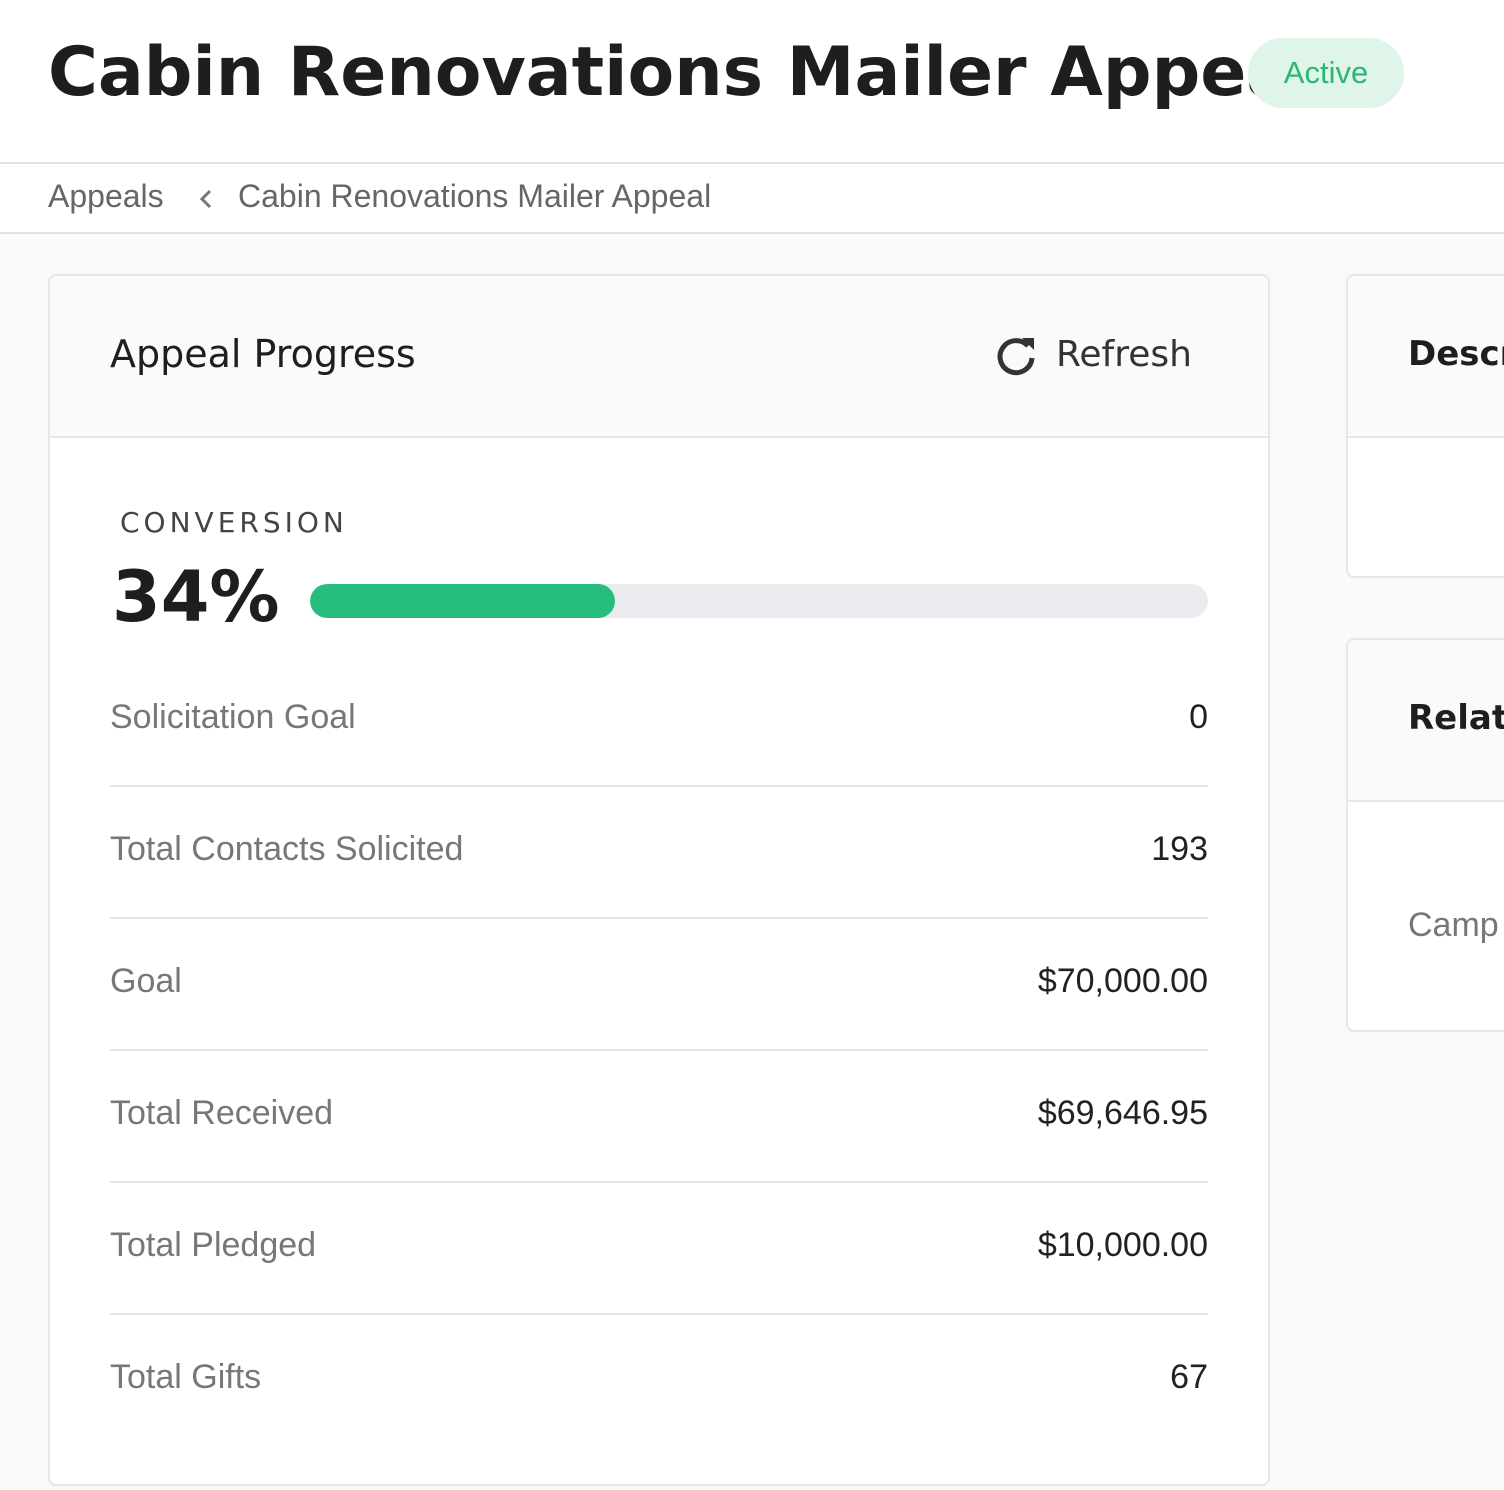 This screenshot has height=1490, width=1504. What do you see at coordinates (682, 72) in the screenshot?
I see `page-title: Cabin Renovations Mailer Appeal` at bounding box center [682, 72].